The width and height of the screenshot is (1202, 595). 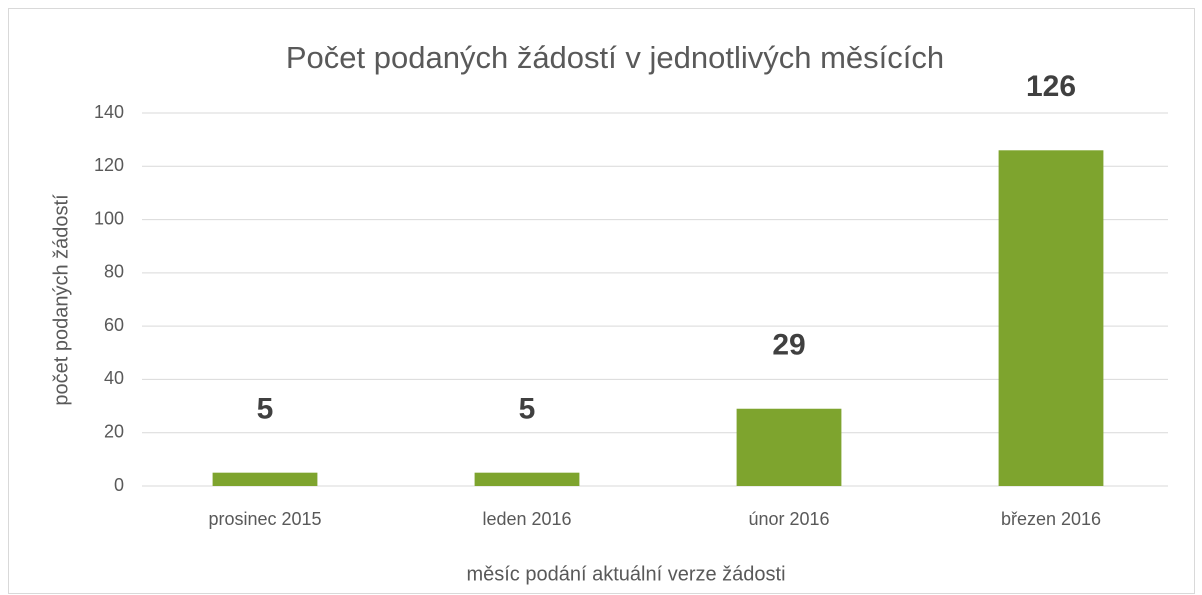 What do you see at coordinates (264, 519) in the screenshot?
I see `x-tick-label: prosinec 2015` at bounding box center [264, 519].